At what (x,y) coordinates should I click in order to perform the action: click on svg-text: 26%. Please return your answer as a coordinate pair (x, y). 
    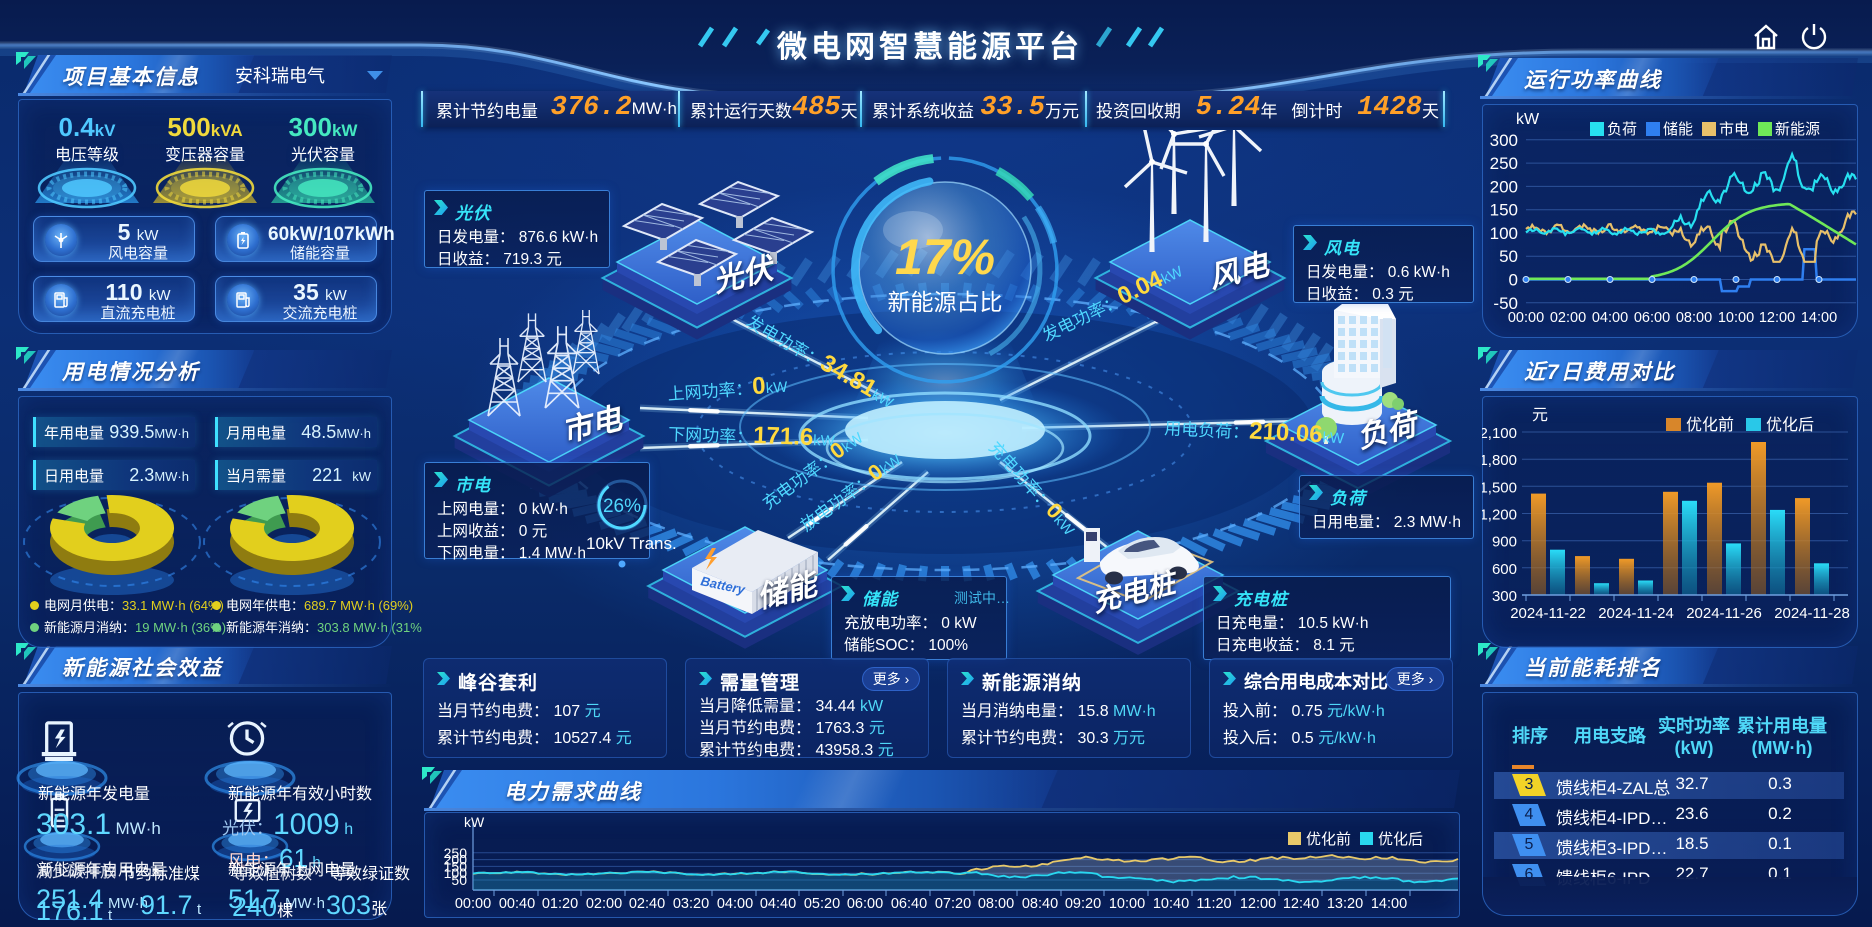
    Looking at the image, I should click on (622, 506).